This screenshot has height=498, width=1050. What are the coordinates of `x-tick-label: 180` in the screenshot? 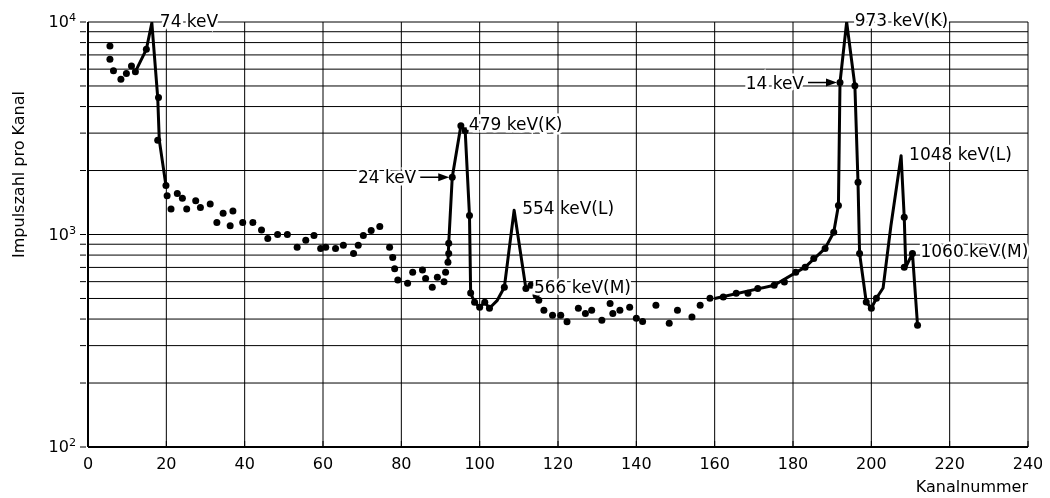 It's located at (793, 463).